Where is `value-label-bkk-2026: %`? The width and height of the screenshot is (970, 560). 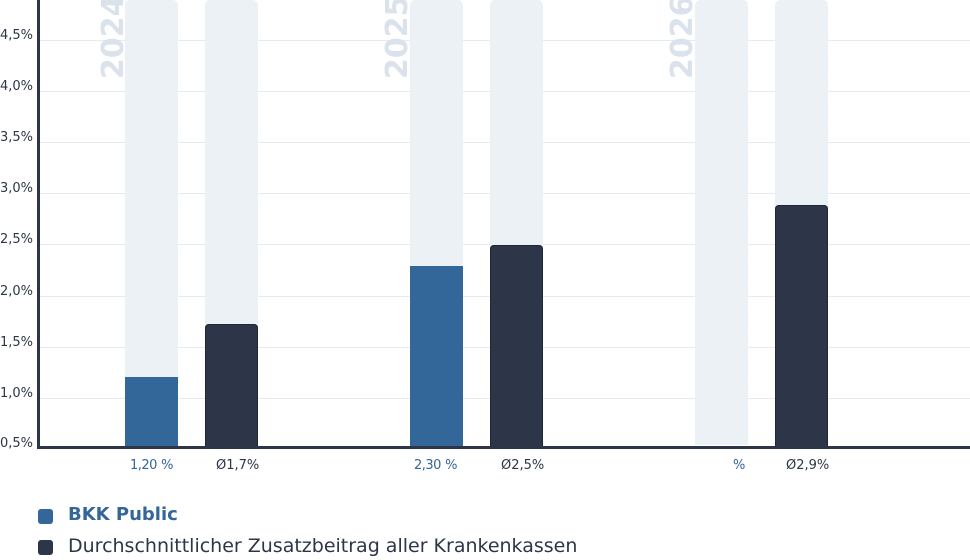
value-label-bkk-2026: % is located at coordinates (739, 465).